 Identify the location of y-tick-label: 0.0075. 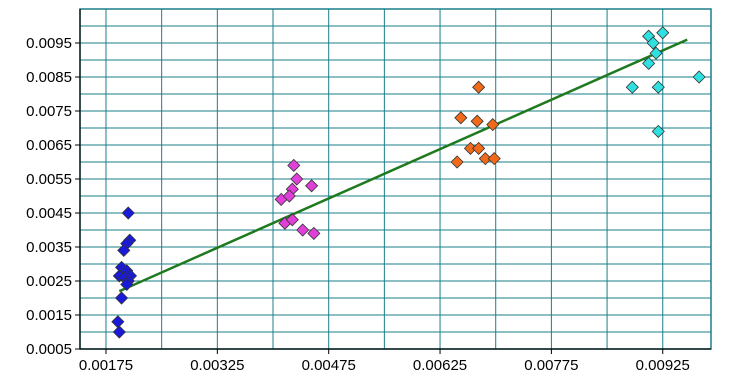
(49, 111).